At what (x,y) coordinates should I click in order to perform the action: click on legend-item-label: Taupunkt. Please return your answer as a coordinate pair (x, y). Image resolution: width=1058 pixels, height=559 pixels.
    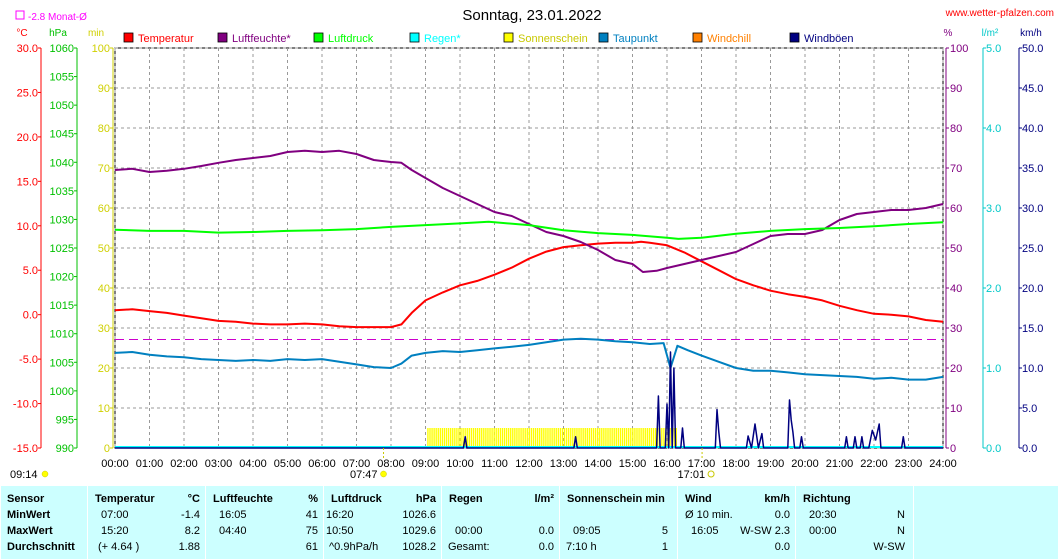
    Looking at the image, I should click on (635, 39).